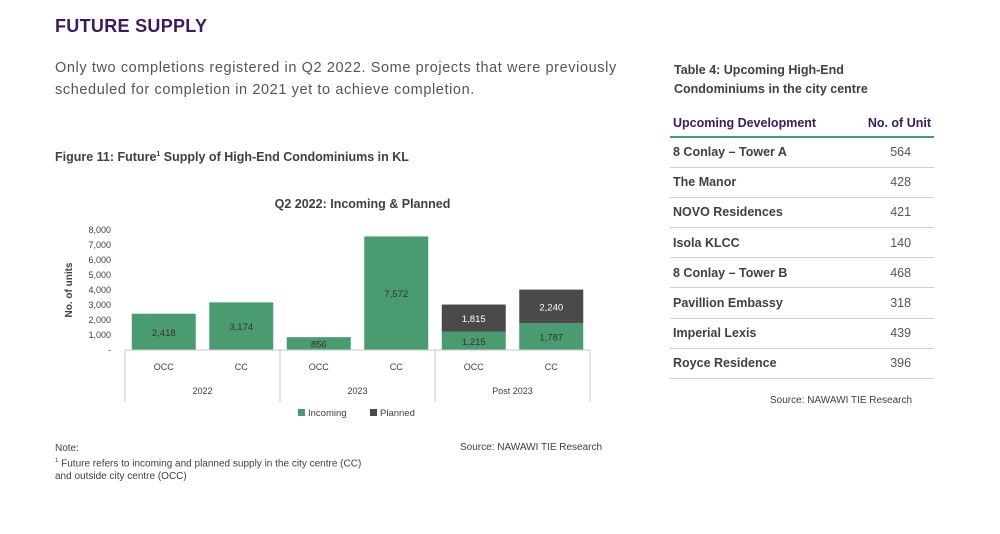 The height and width of the screenshot is (534, 1000). I want to click on header-development: Upcoming Development, so click(760, 124).